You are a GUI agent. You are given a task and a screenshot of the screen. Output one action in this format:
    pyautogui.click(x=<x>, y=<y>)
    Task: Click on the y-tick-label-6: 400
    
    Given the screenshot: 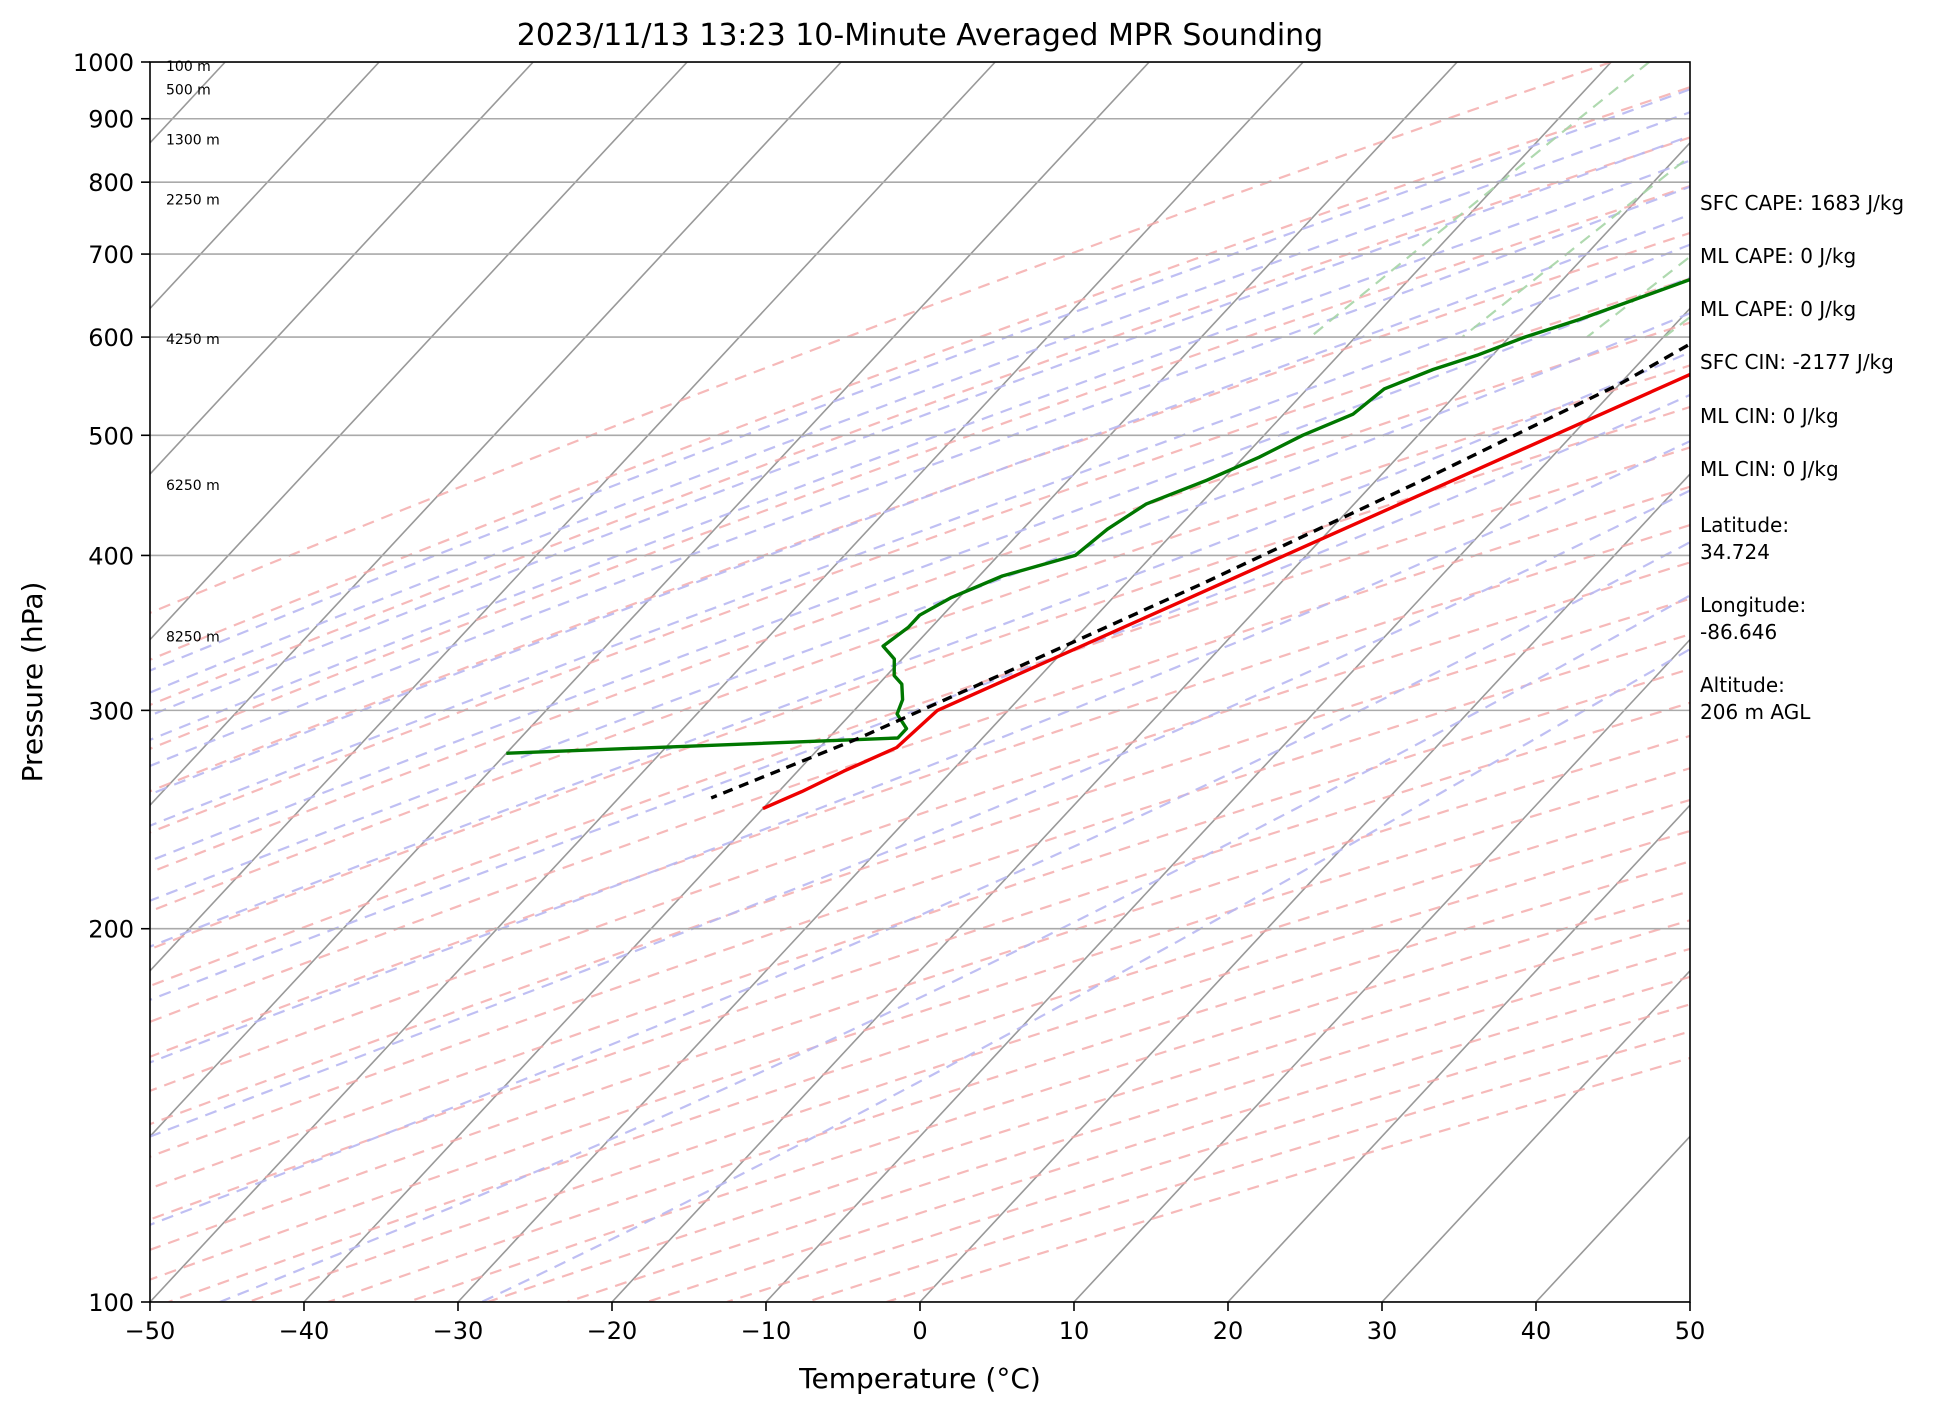 What is the action you would take?
    pyautogui.click(x=111, y=556)
    